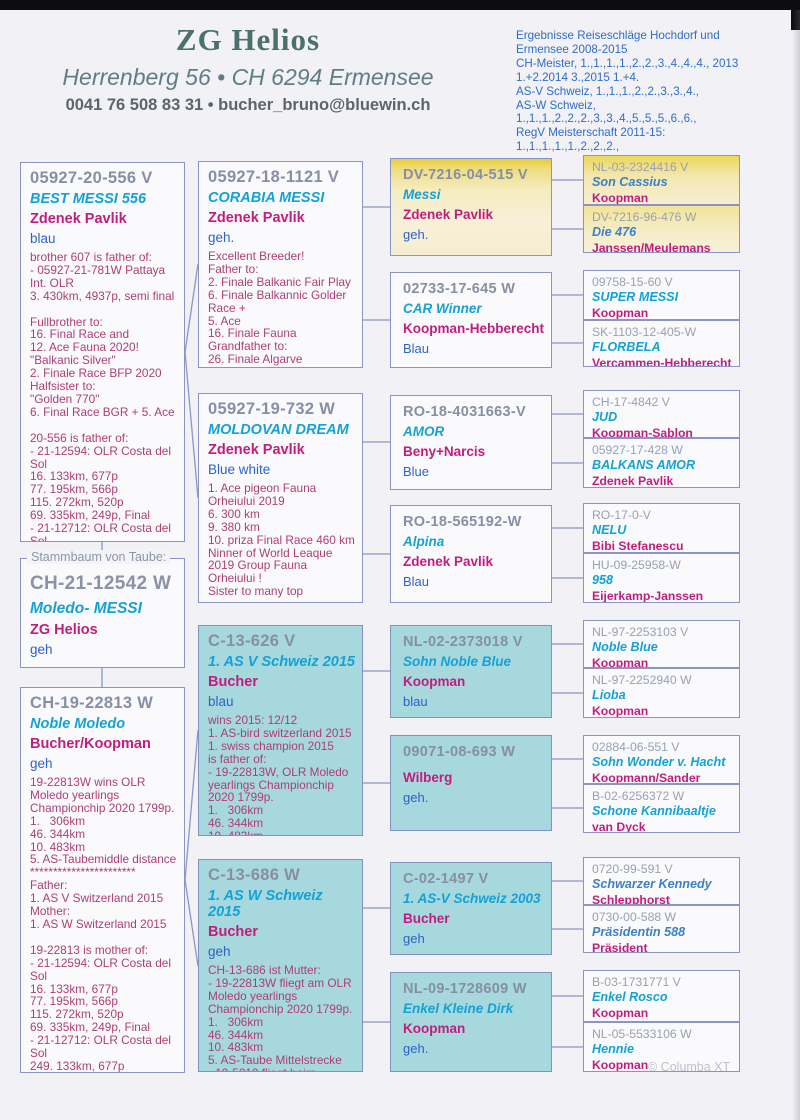  Describe the element at coordinates (659, 762) in the screenshot. I see `pigeon-name: Sohn Wonder v. Hacht` at that location.